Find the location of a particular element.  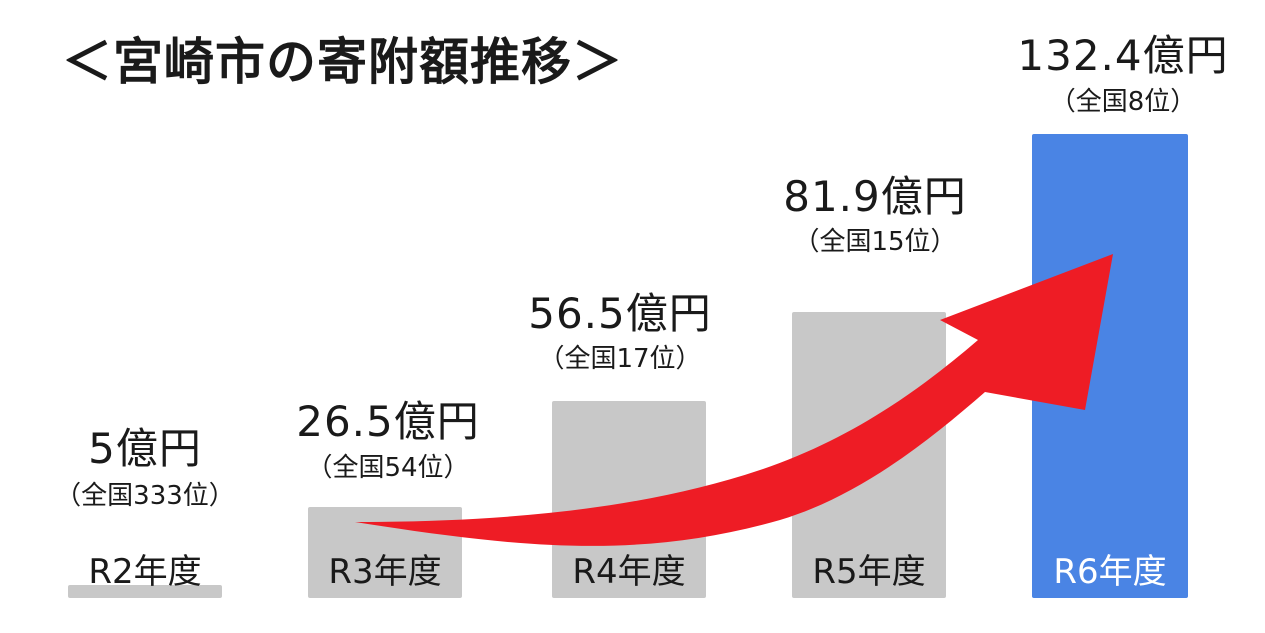

rank-label-r3: （全国54位） is located at coordinates (388, 468).